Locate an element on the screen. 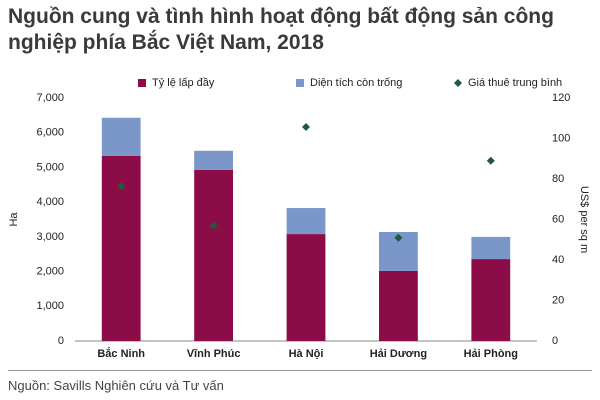 This screenshot has height=400, width=600. x-tick-label: Bắc Ninh is located at coordinates (121, 353).